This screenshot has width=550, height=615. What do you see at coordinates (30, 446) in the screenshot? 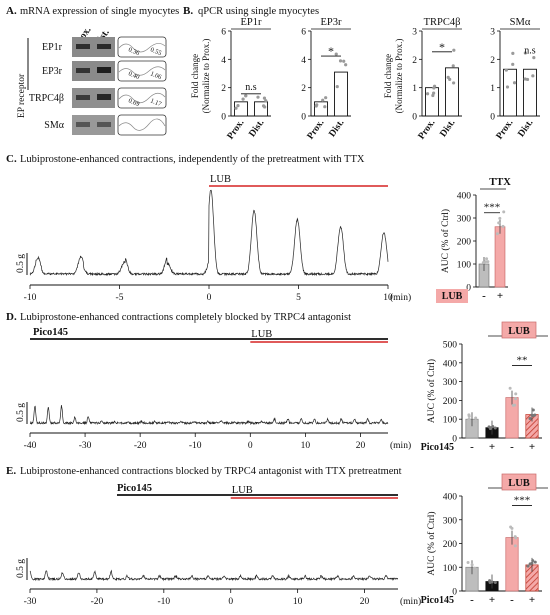
I see `x-tick-label: -40` at bounding box center [30, 446].